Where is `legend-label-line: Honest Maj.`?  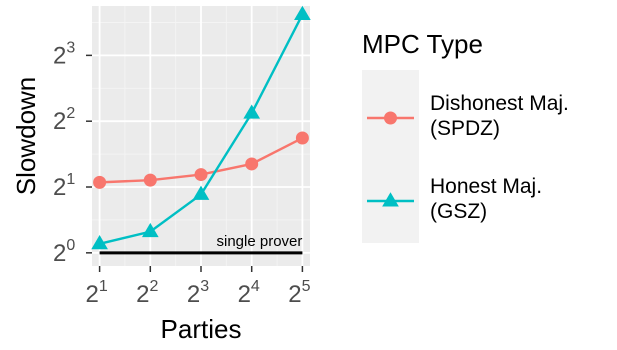
legend-label-line: Honest Maj. is located at coordinates (486, 186).